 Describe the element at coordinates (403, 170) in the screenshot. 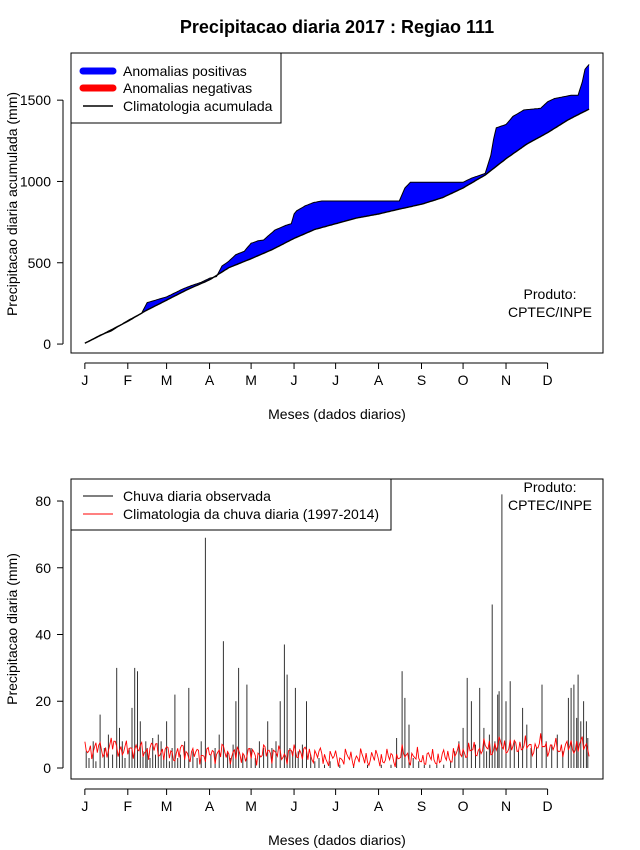

I see `positive-anomaly-area` at that location.